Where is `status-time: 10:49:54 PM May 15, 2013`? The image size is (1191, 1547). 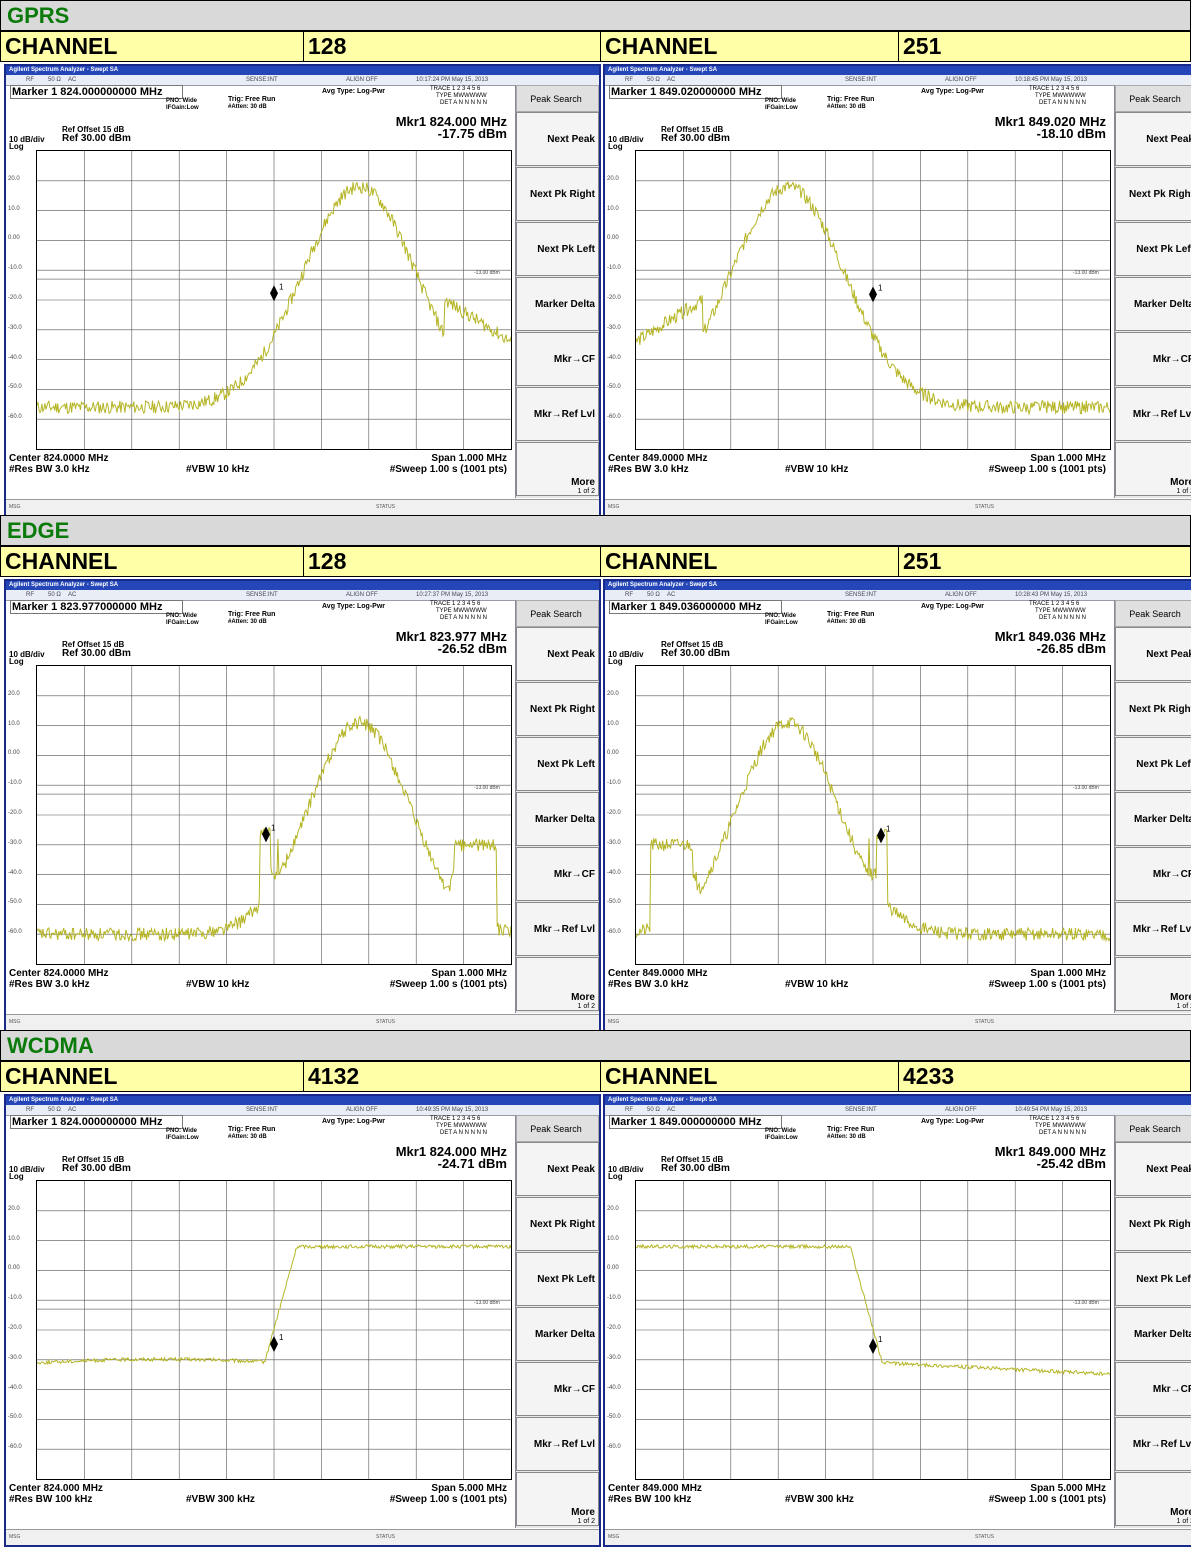
status-time: 10:49:54 PM May 15, 2013 is located at coordinates (1051, 1110).